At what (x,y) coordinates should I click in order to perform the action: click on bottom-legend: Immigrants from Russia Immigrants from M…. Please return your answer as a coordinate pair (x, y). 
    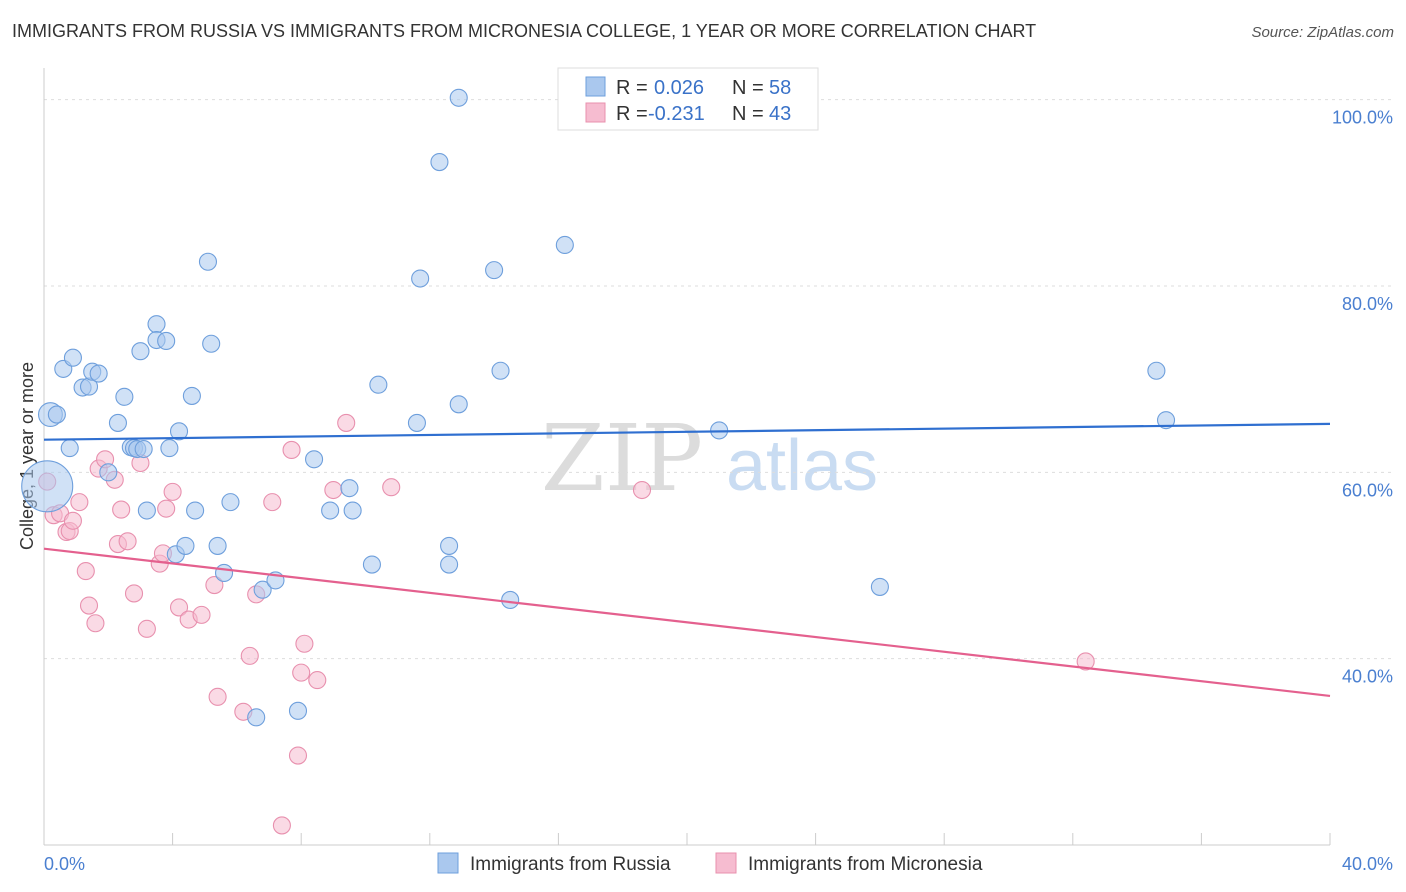
    Looking at the image, I should click on (710, 863).